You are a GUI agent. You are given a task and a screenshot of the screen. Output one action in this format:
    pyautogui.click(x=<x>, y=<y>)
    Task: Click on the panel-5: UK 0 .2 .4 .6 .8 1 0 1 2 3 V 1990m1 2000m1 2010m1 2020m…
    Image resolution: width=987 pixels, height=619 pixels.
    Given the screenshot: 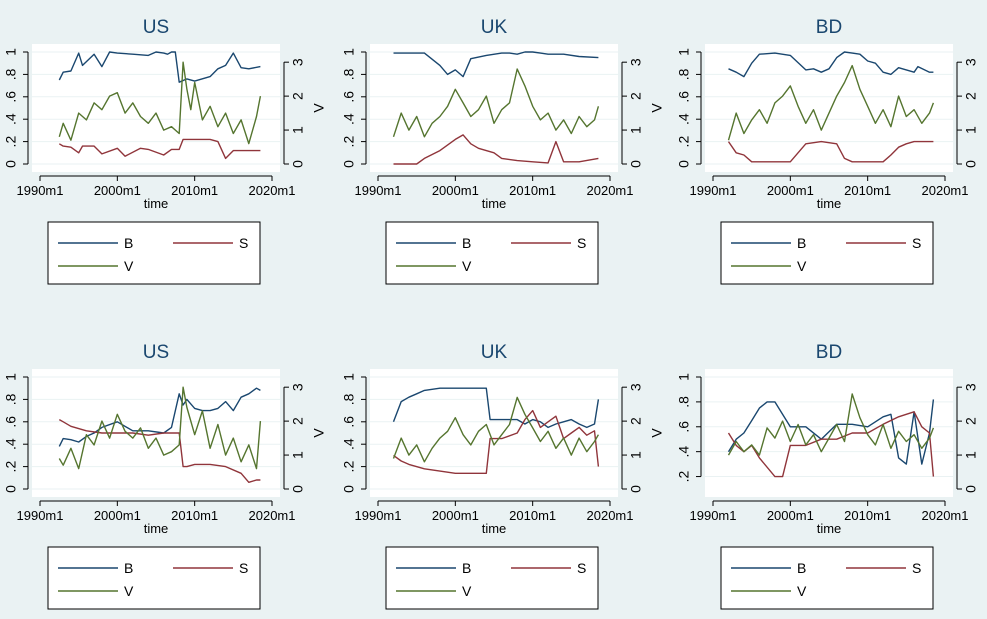 What is the action you would take?
    pyautogui.click(x=503, y=476)
    